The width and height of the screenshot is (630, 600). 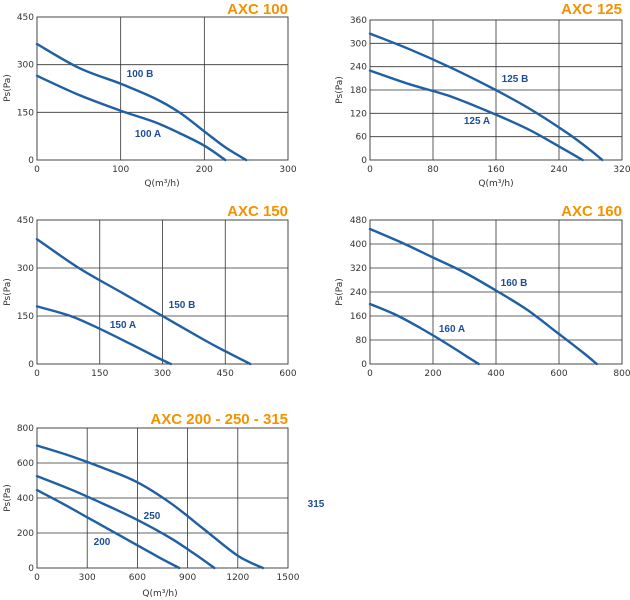 What do you see at coordinates (148, 134) in the screenshot?
I see `series-label-100-a: 100 A` at bounding box center [148, 134].